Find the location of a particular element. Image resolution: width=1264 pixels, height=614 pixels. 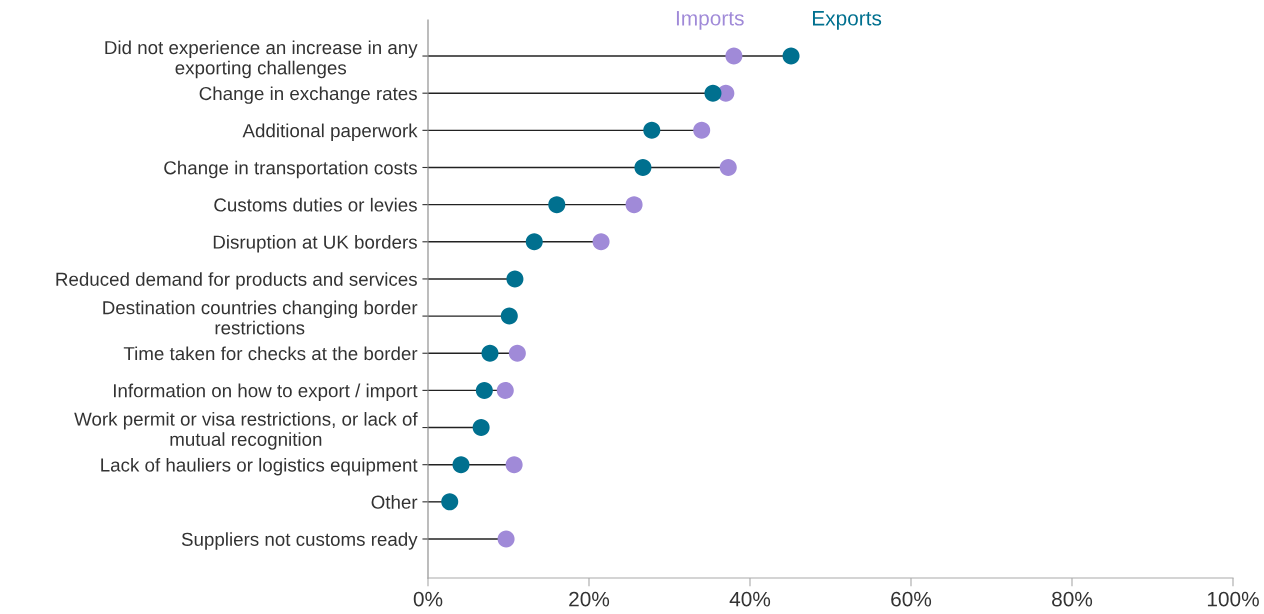

y-tick-label: Disruption at UK borders is located at coordinates (315, 243).